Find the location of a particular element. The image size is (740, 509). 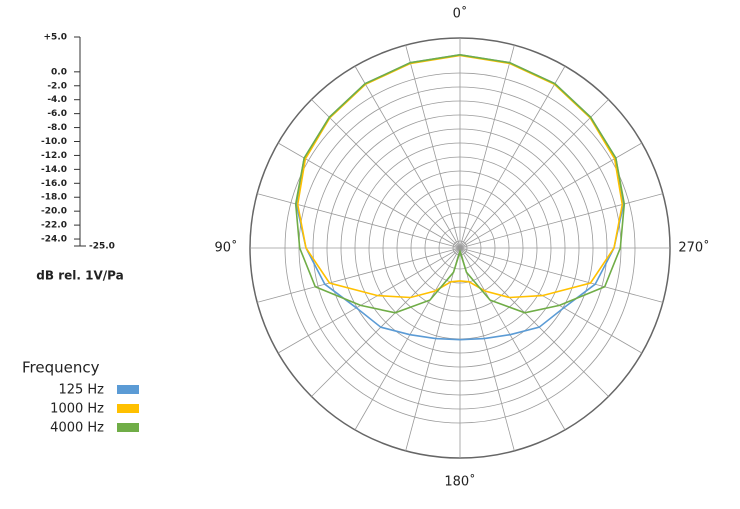

scale-tick-label: 0.0 is located at coordinates (59, 72).